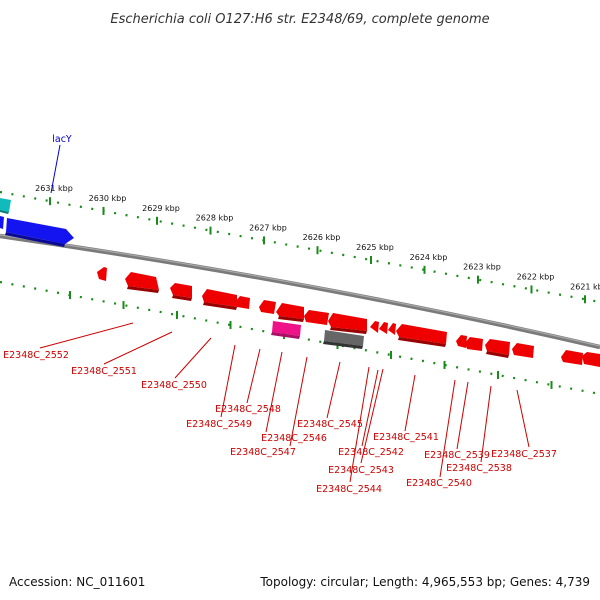 This screenshot has width=600, height=600. I want to click on gene-e2348c-2541a, so click(392, 329).